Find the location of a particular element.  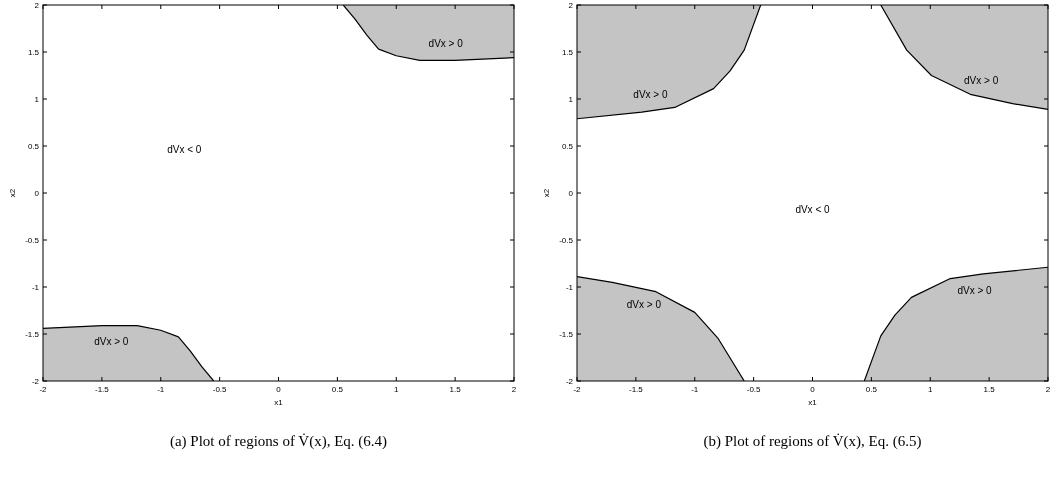

text: (a) Plot of regions of V̇(x), Eq. (6.4) is located at coordinates (278, 441).